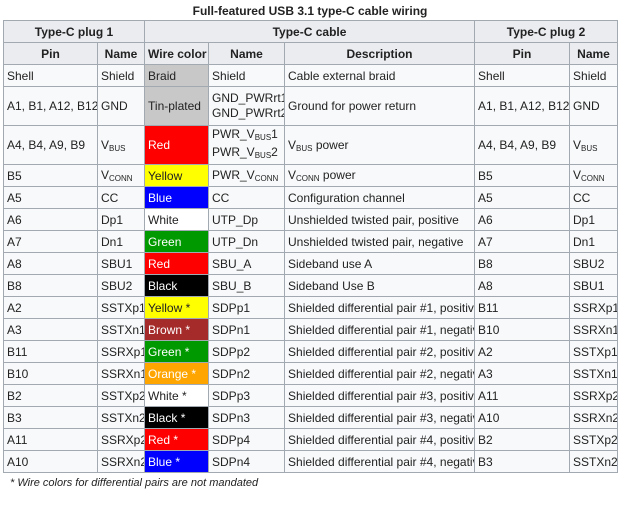 Image resolution: width=620 pixels, height=524 pixels. I want to click on wire-color-cell: Blue *, so click(177, 461).